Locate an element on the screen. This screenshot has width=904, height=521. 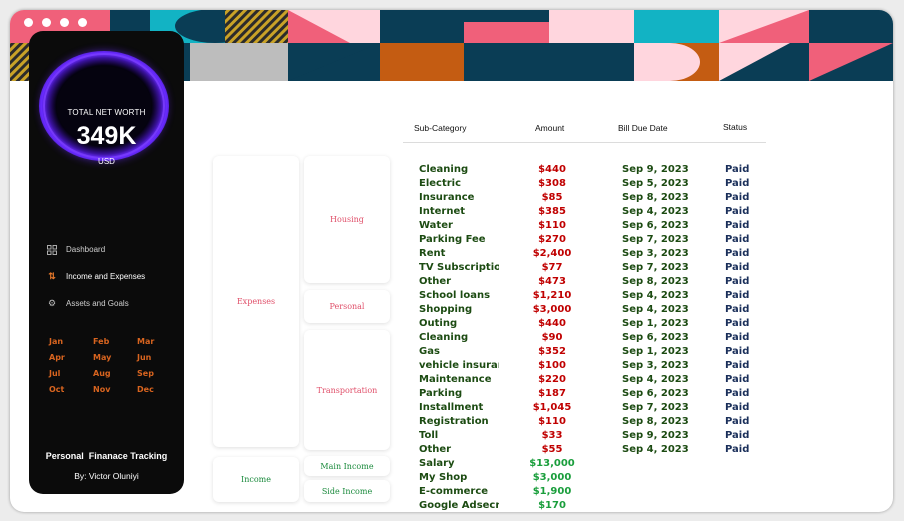
cell-sub-category: vehicle insurance is located at coordinates (459, 365).